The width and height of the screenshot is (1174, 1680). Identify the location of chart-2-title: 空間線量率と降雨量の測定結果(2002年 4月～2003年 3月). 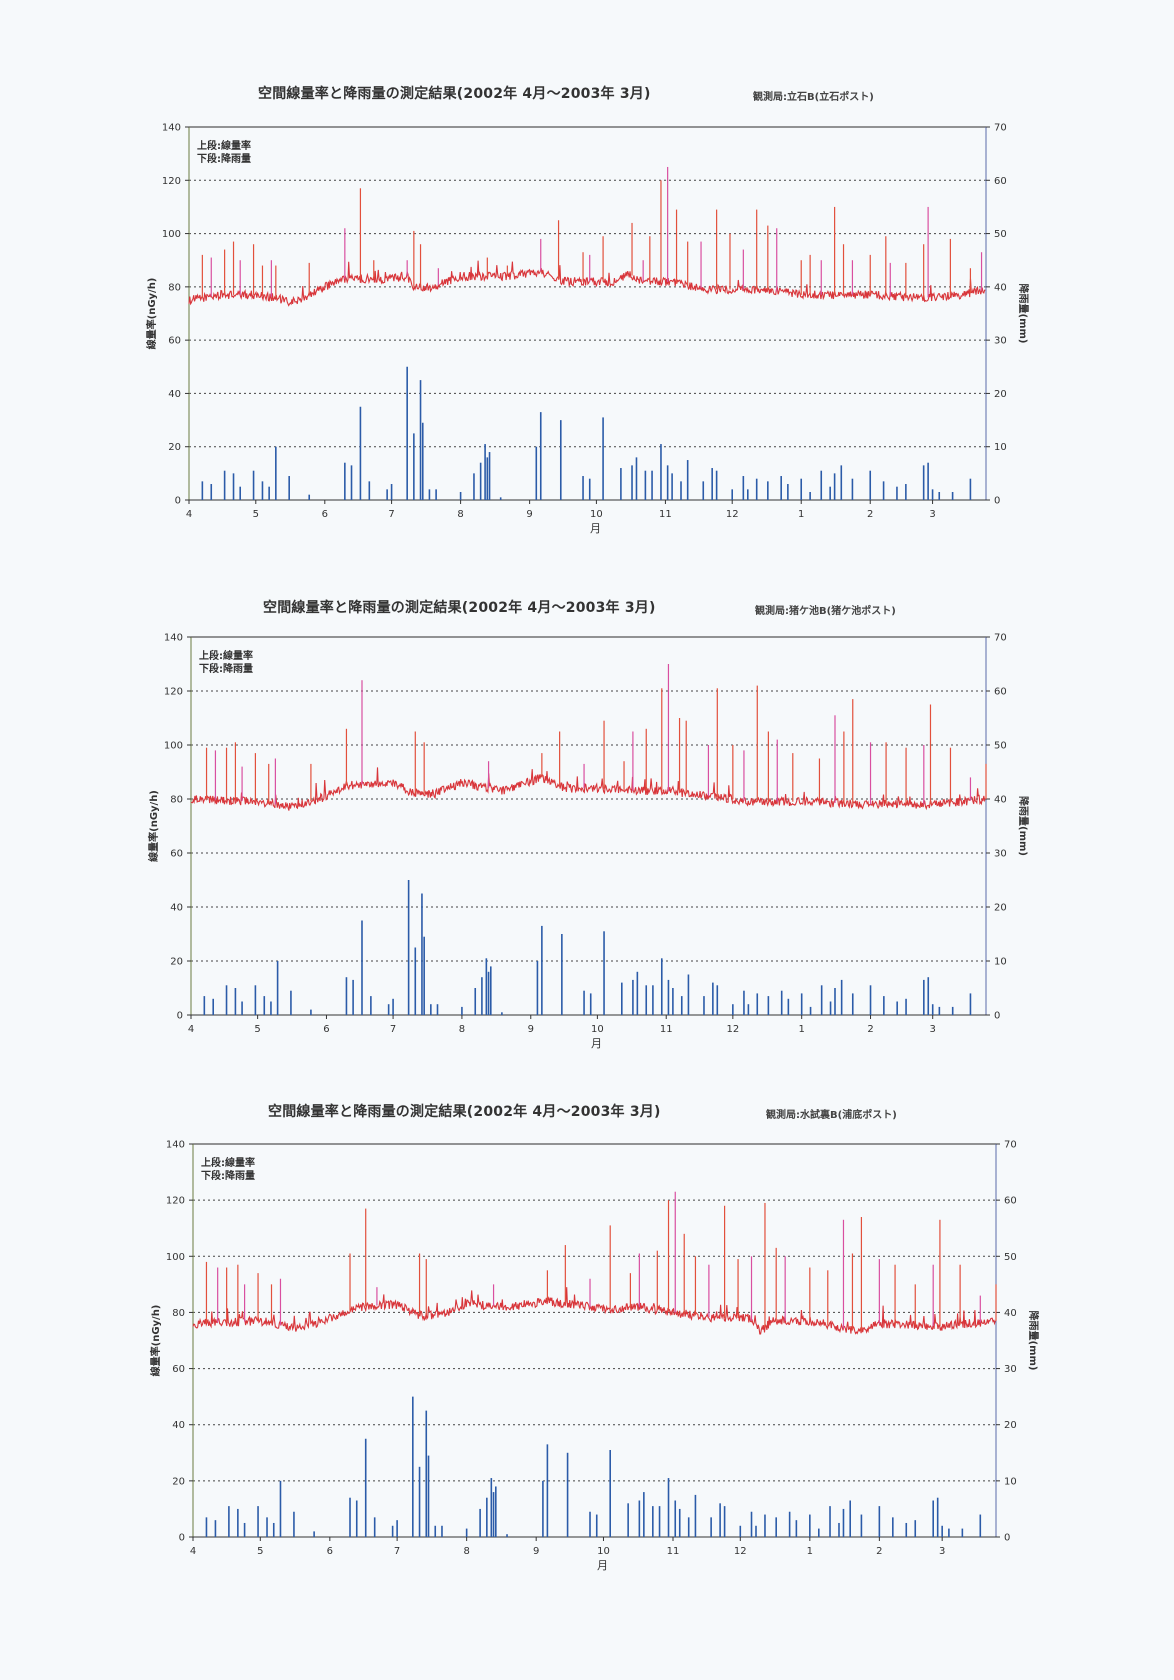
(459, 608).